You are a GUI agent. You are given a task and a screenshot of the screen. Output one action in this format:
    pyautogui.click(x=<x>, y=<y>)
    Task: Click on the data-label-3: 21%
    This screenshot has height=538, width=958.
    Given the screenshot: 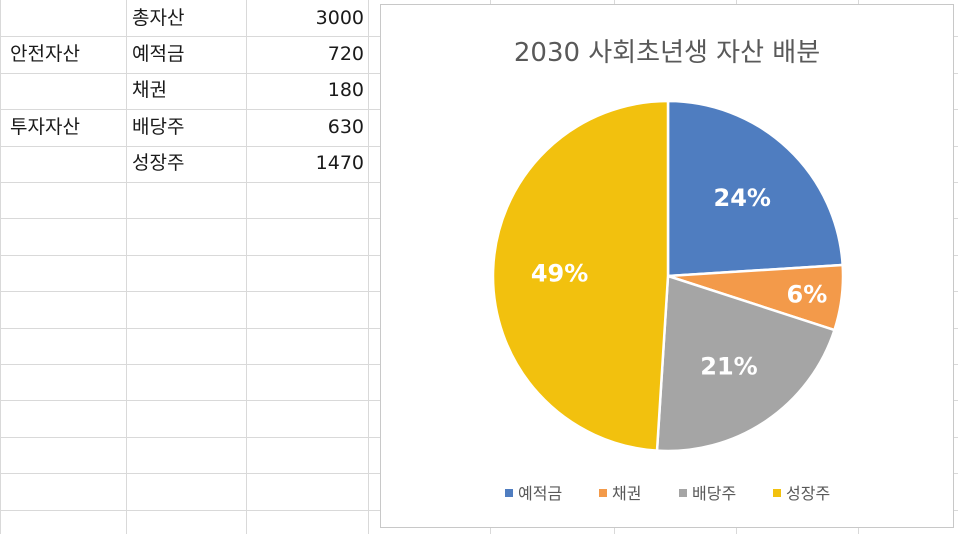 What is the action you would take?
    pyautogui.click(x=728, y=367)
    